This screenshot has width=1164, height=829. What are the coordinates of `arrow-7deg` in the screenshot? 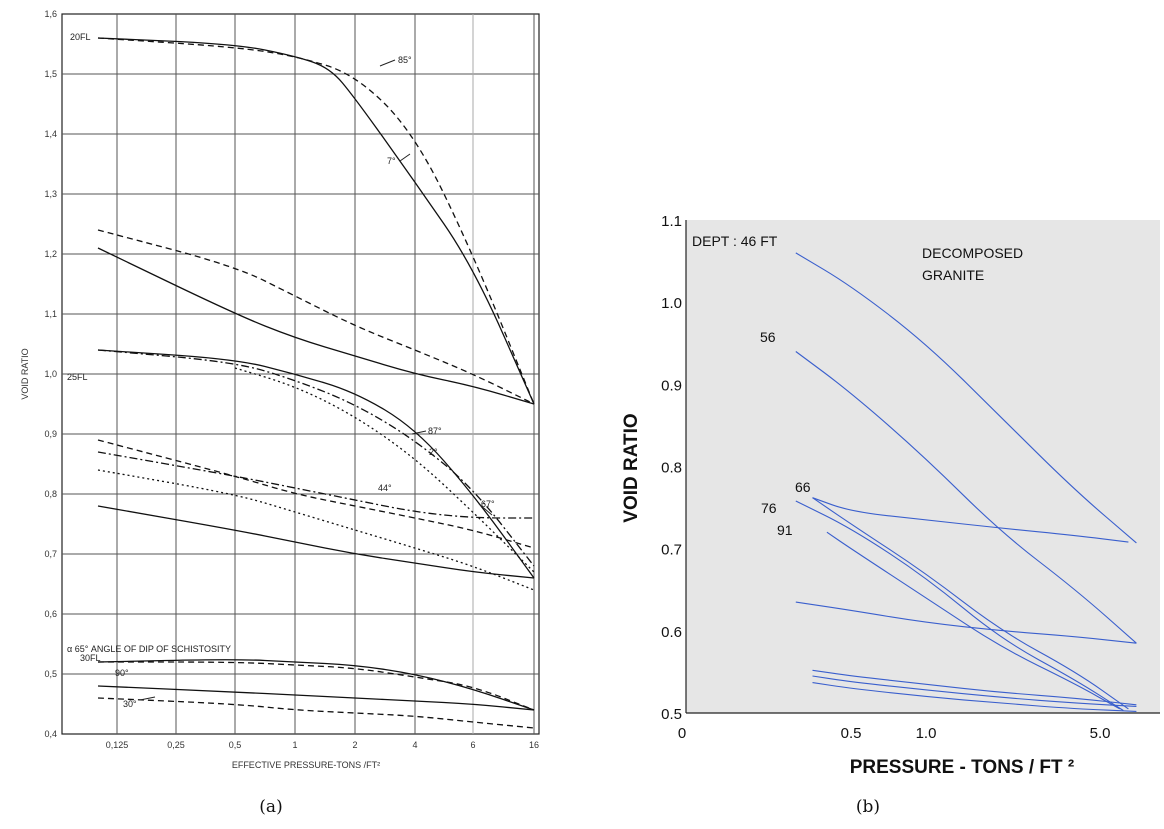 It's located at (405, 157).